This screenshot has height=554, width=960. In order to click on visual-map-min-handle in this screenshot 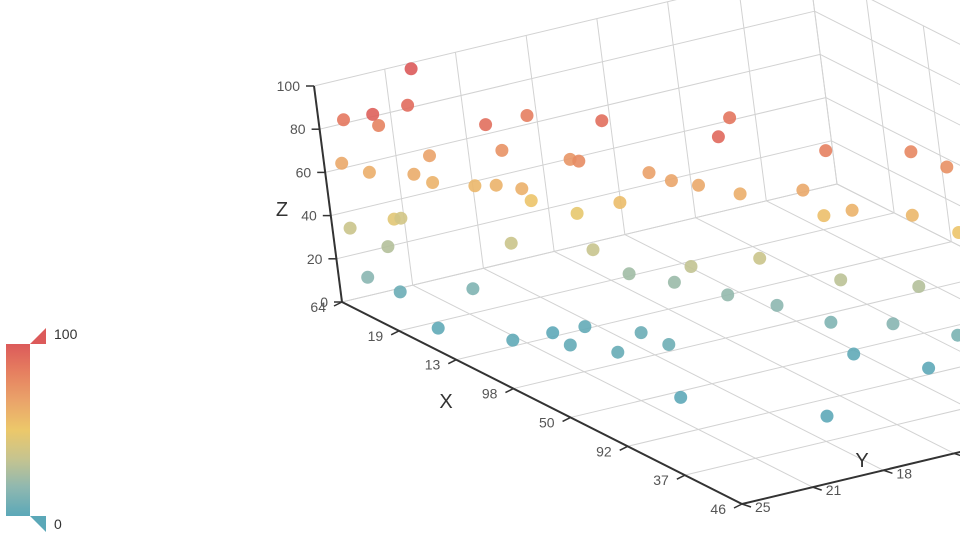, I will do `click(38, 524)`.